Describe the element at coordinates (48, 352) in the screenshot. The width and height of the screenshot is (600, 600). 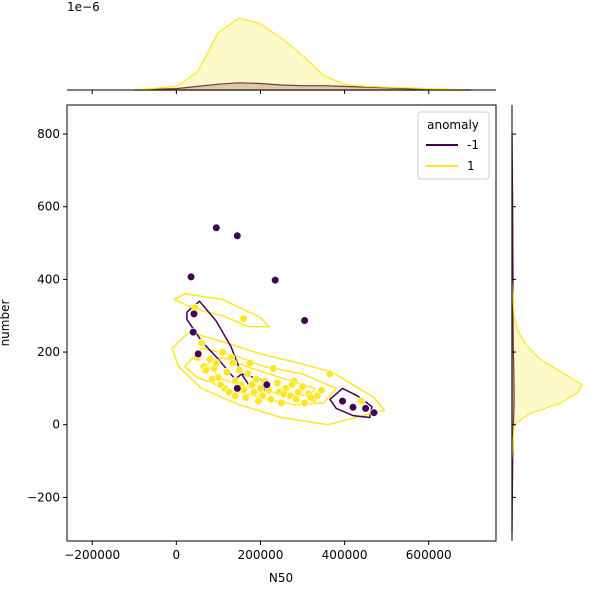
I see `y-tick-label-2: 200` at that location.